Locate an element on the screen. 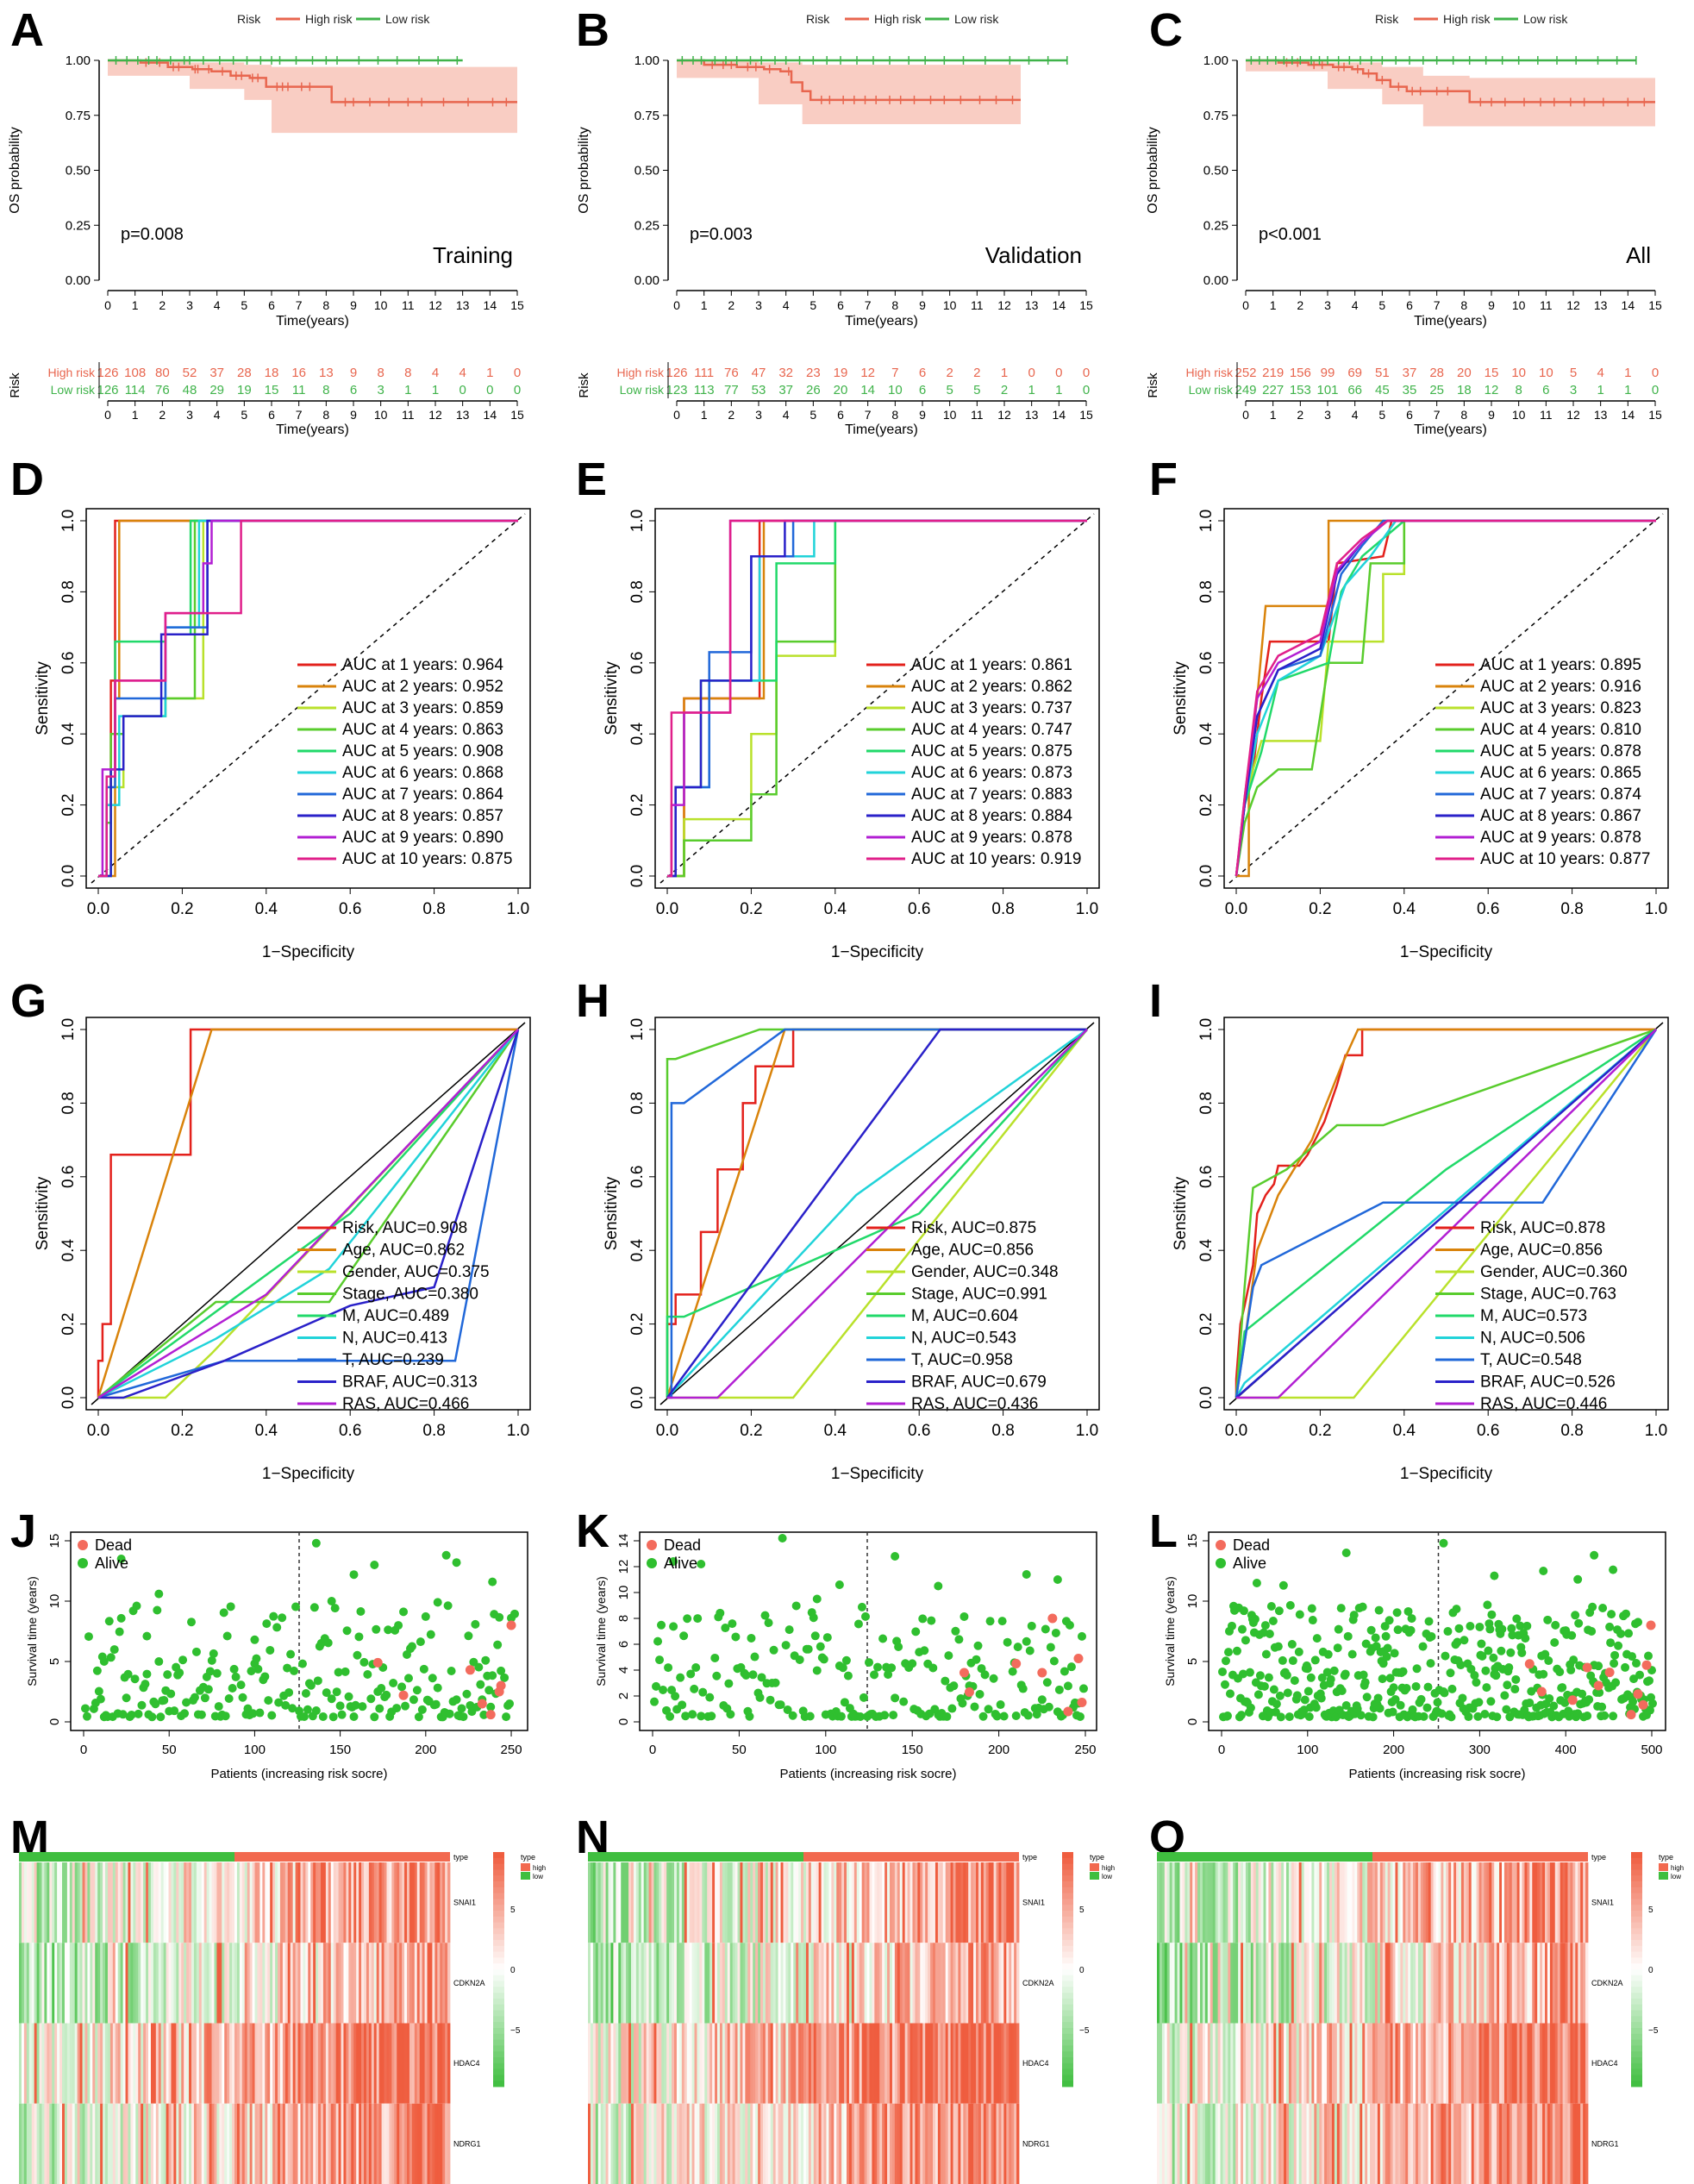  x-tick-label: 0 is located at coordinates (652, 1750).